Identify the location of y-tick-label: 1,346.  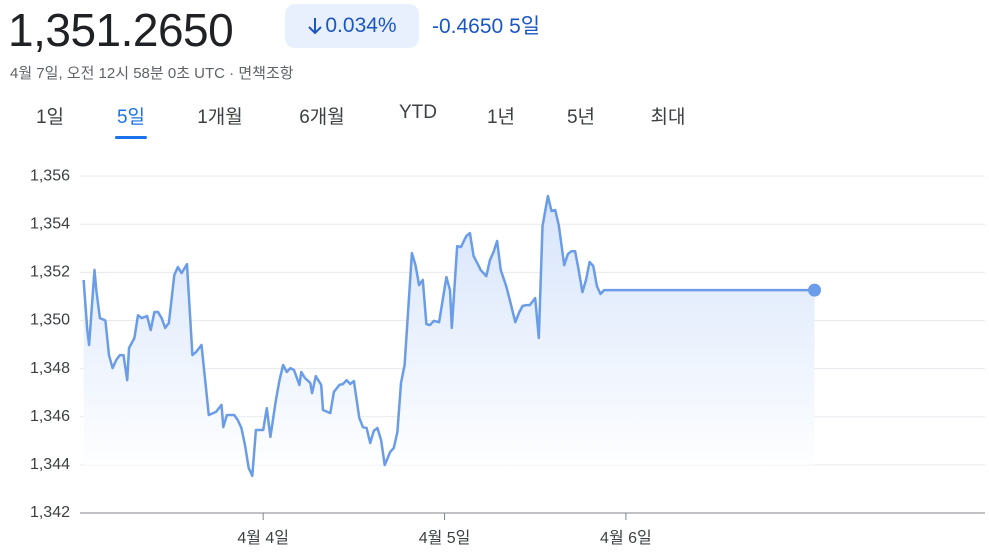
(50, 416).